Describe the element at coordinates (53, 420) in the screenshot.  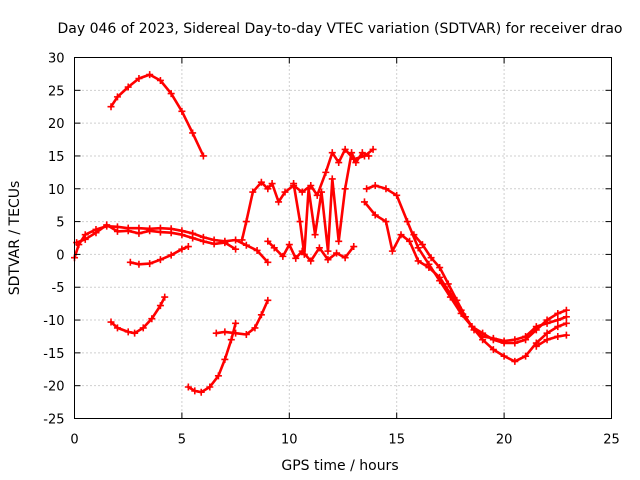
I see `y-tick-label: -25` at that location.